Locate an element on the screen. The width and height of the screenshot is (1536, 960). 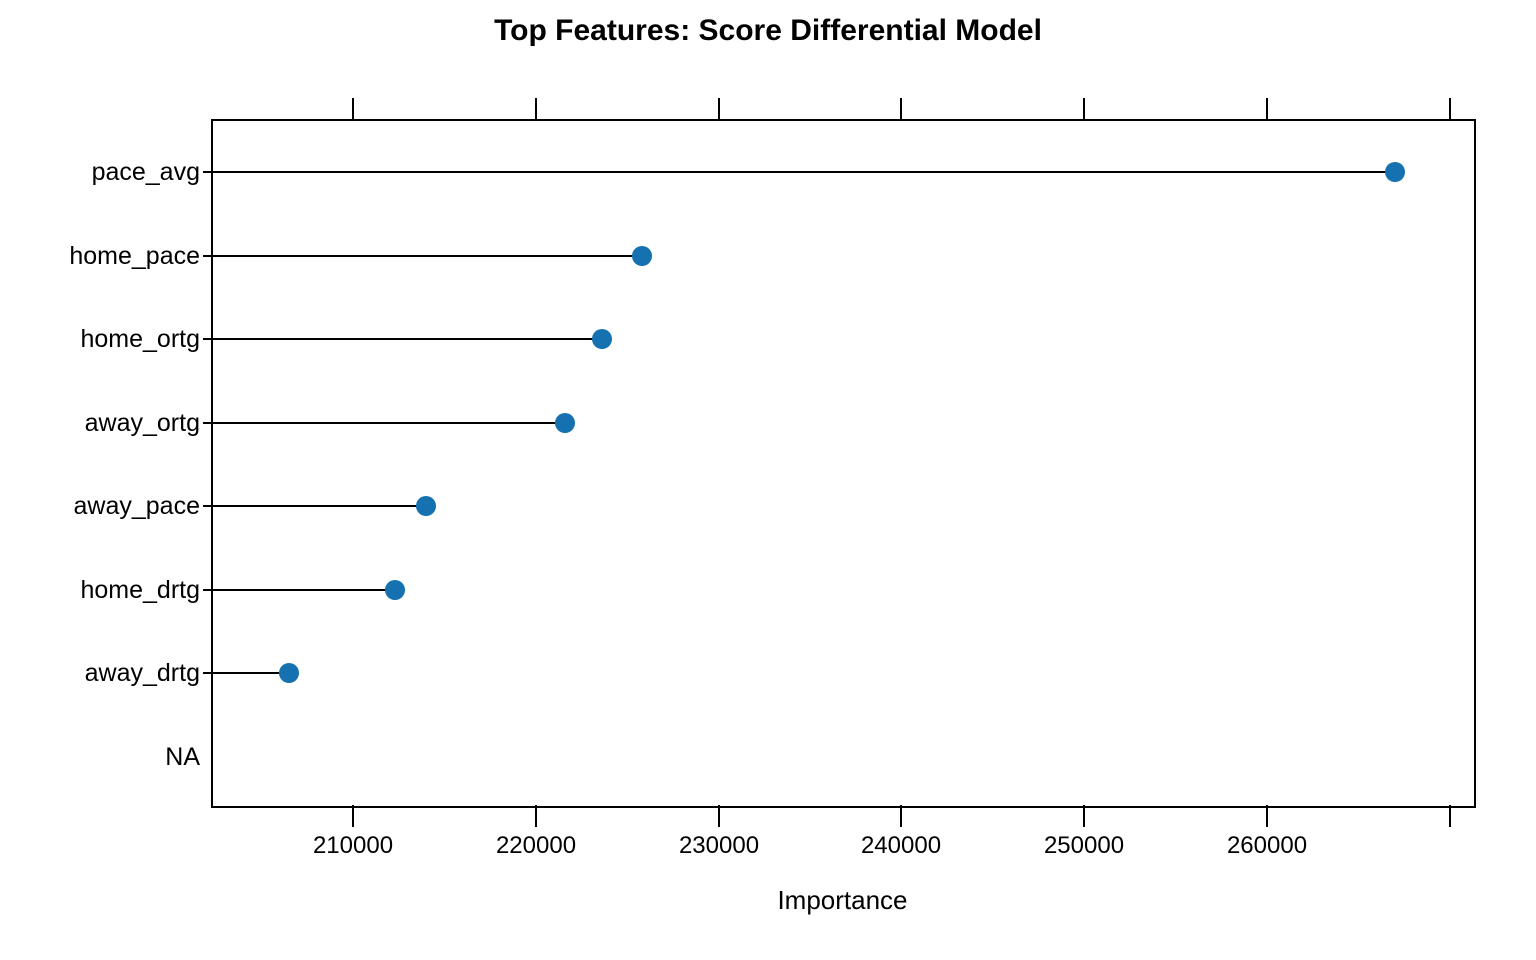
x-axis-tick-label: 260000 is located at coordinates (1267, 845).